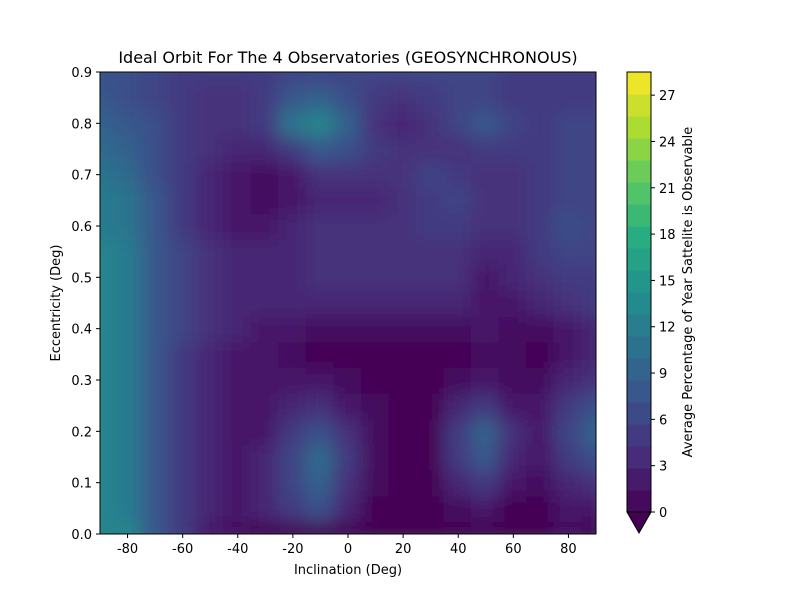 This screenshot has width=800, height=604. Describe the element at coordinates (403, 549) in the screenshot. I see `x-tick-label: 20` at that location.